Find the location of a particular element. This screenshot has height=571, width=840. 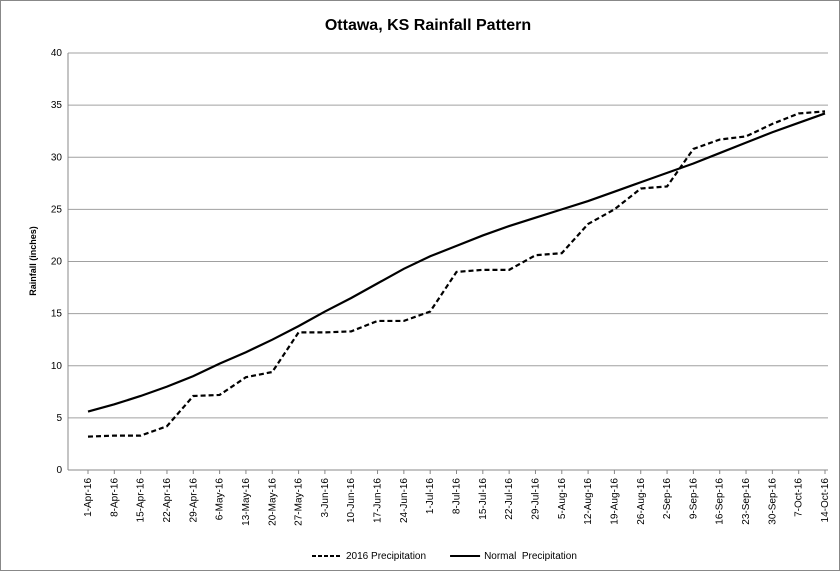

y-axis-label: Rainfall (inches) is located at coordinates (33, 261).